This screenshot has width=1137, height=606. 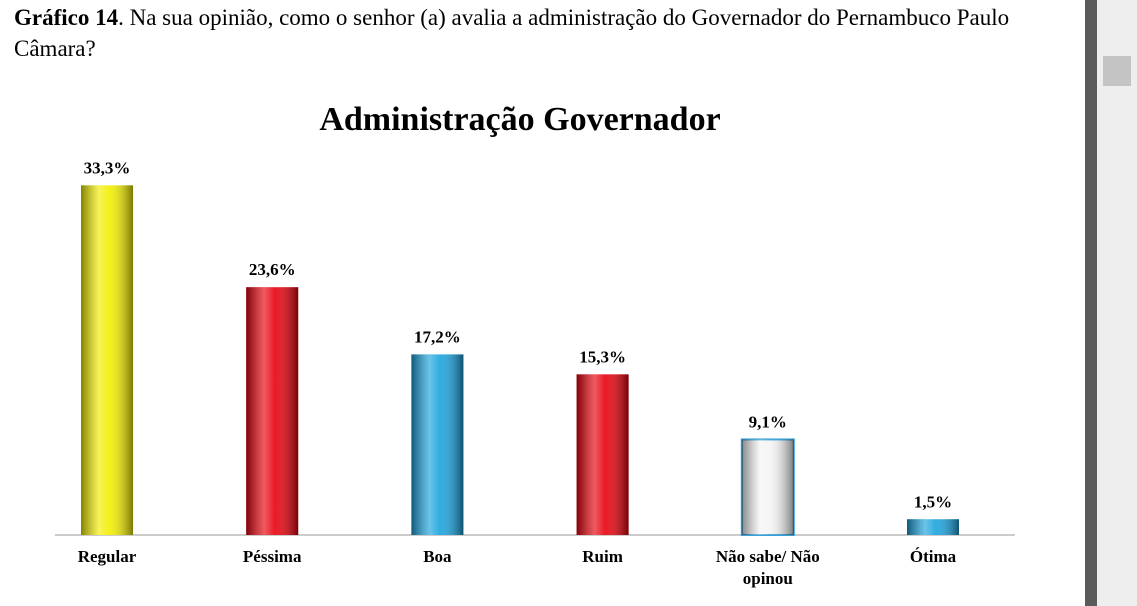 I want to click on scrollbar-edge, so click(x=1091, y=303).